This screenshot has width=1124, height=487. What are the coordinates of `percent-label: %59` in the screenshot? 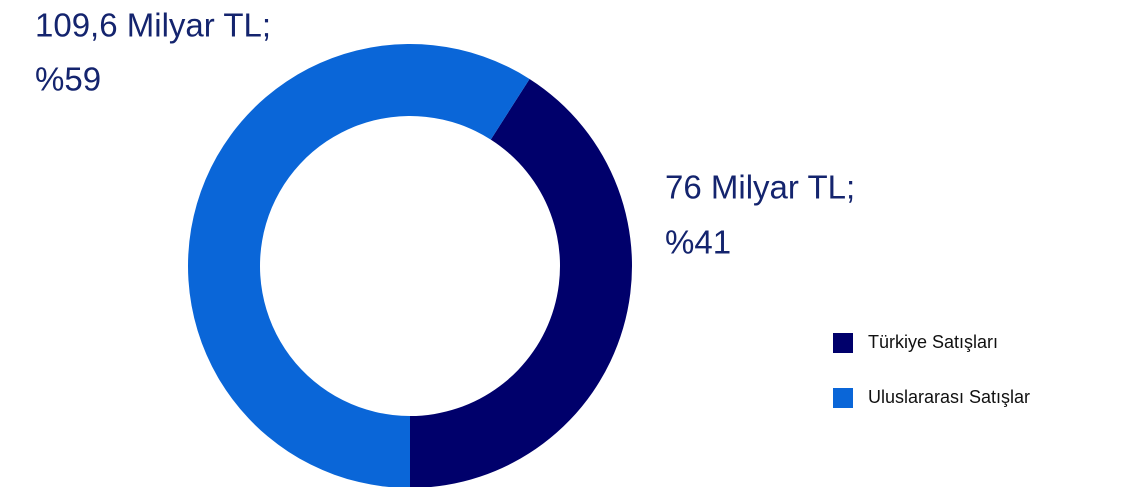 It's located at (68, 79).